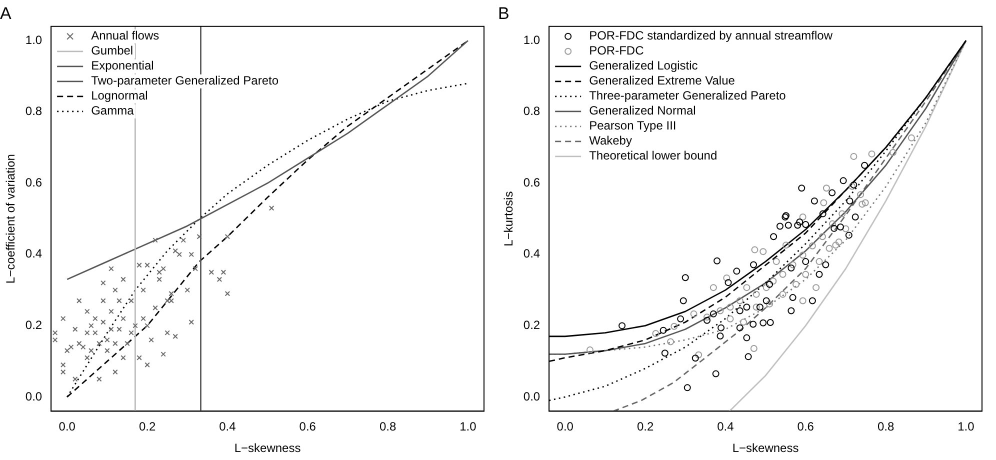  Describe the element at coordinates (653, 155) in the screenshot. I see `legend-label: Theoretical lower bound` at that location.